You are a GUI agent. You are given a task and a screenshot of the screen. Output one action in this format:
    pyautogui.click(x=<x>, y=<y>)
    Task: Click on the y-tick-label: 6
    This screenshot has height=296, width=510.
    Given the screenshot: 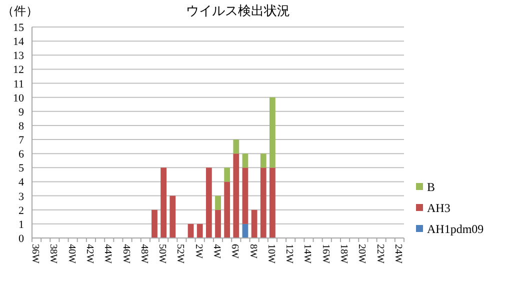 What is the action you would take?
    pyautogui.click(x=21, y=154)
    